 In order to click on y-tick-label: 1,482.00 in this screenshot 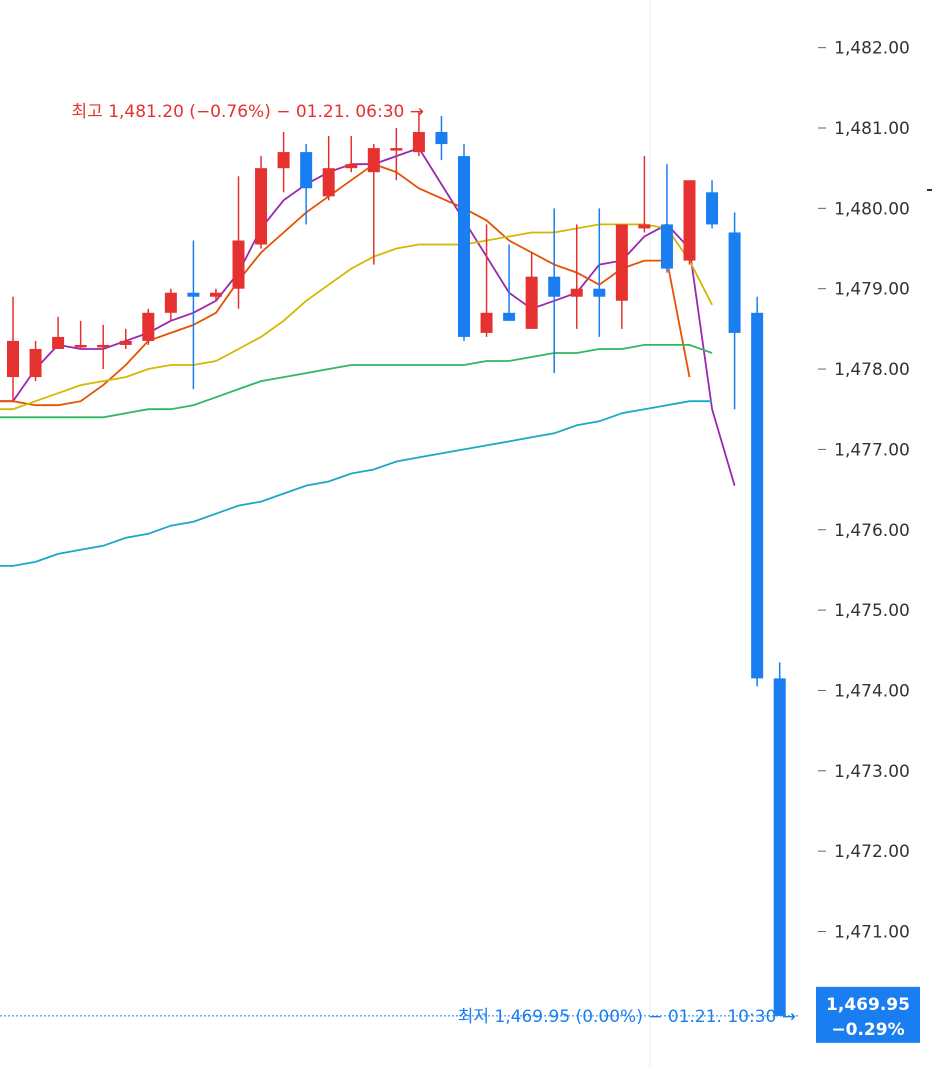, I will do `click(872, 49)`.